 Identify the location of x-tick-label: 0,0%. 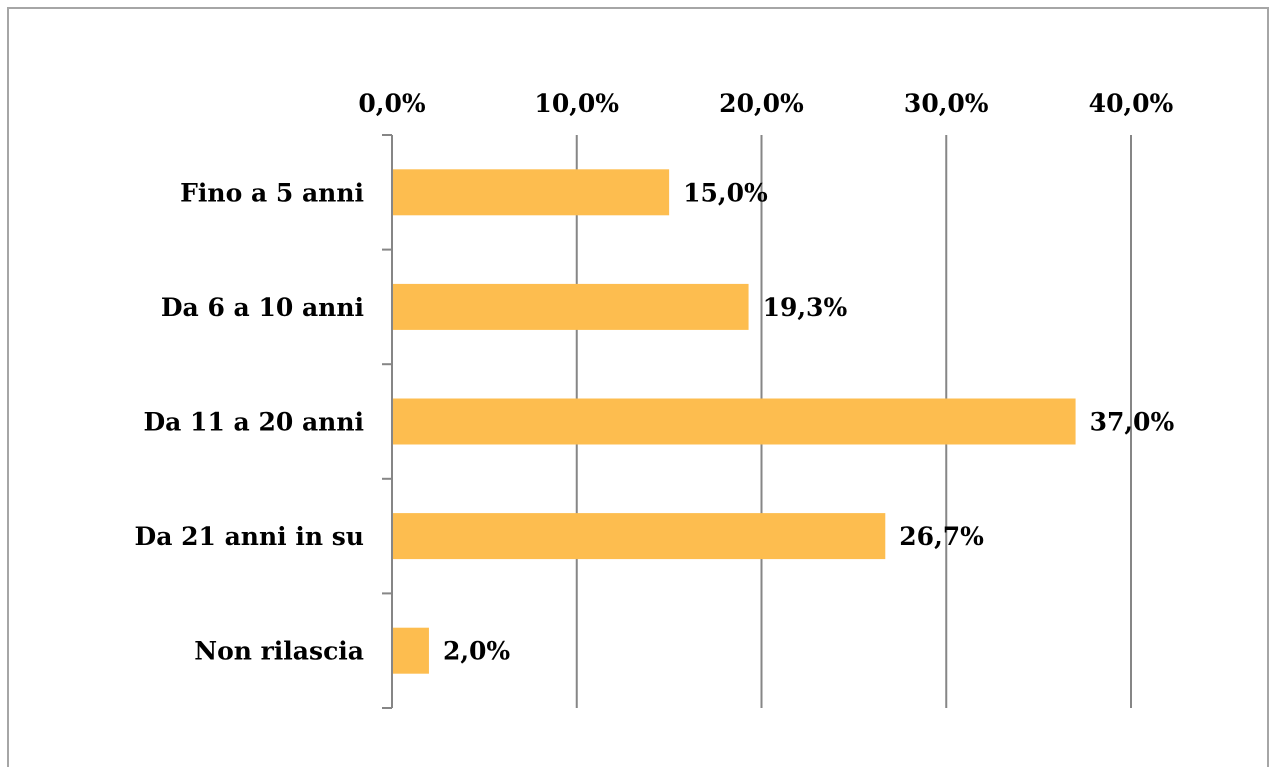
(391, 103).